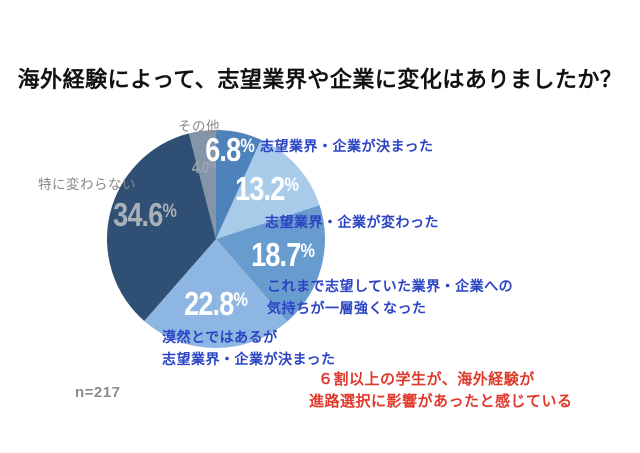 The image size is (640, 453). I want to click on slice-label-vague: 漠然とではあるが 志望業界・企業が決まった, so click(248, 348).